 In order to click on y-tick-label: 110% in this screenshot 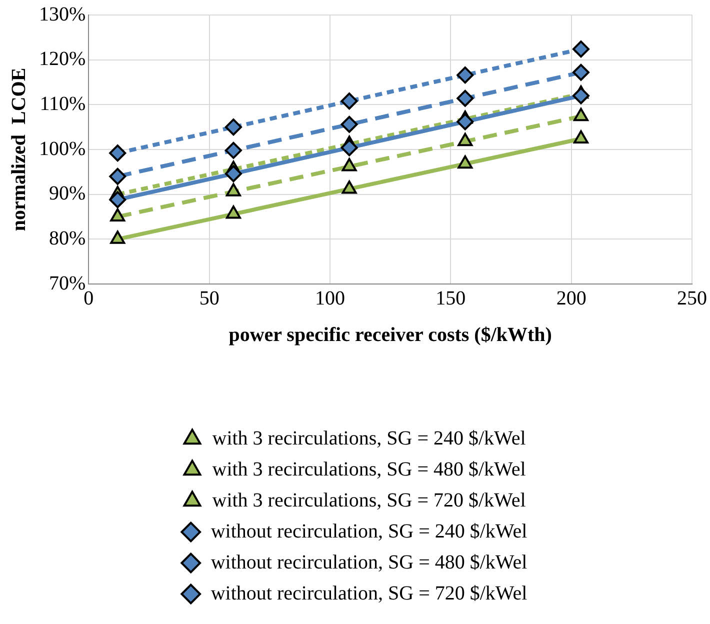, I will do `click(63, 103)`.